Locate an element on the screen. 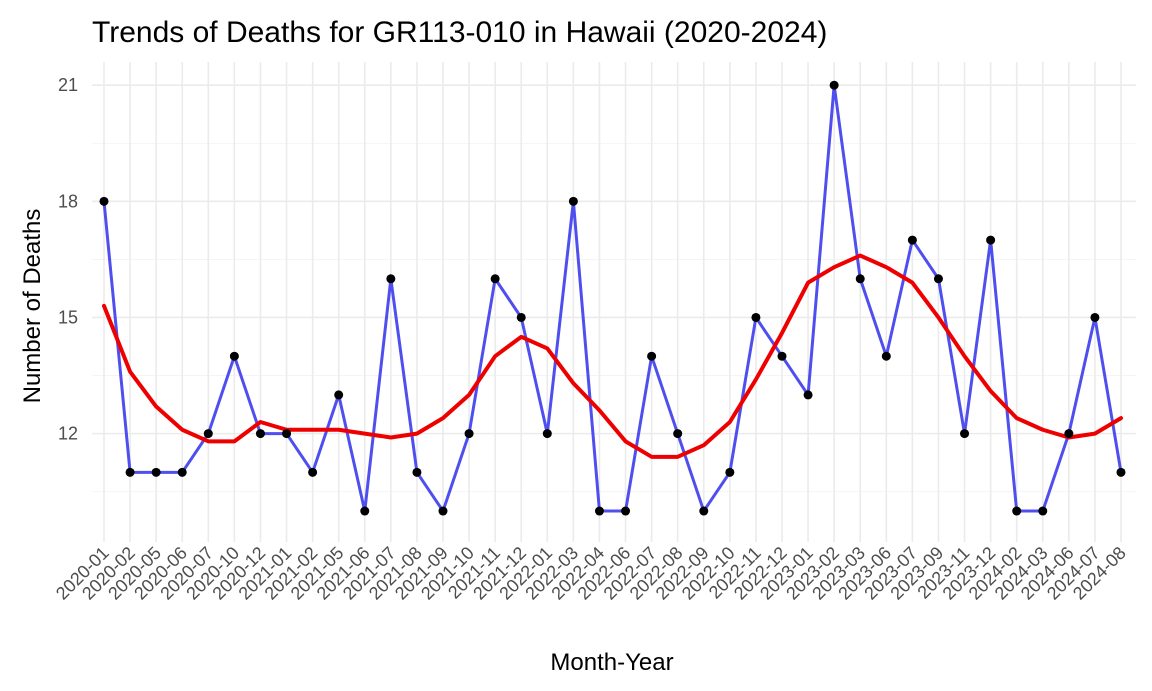 Image resolution: width=1152 pixels, height=691 pixels. y-tick-label: 18 is located at coordinates (68, 201).